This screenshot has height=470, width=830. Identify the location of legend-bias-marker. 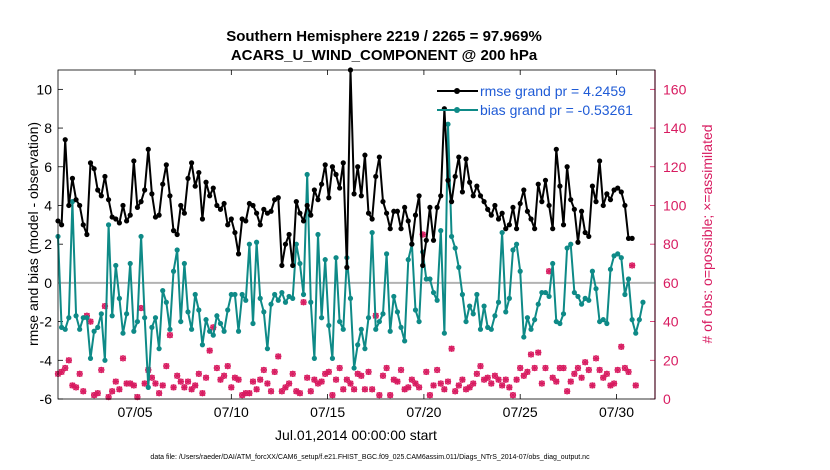
(457, 110).